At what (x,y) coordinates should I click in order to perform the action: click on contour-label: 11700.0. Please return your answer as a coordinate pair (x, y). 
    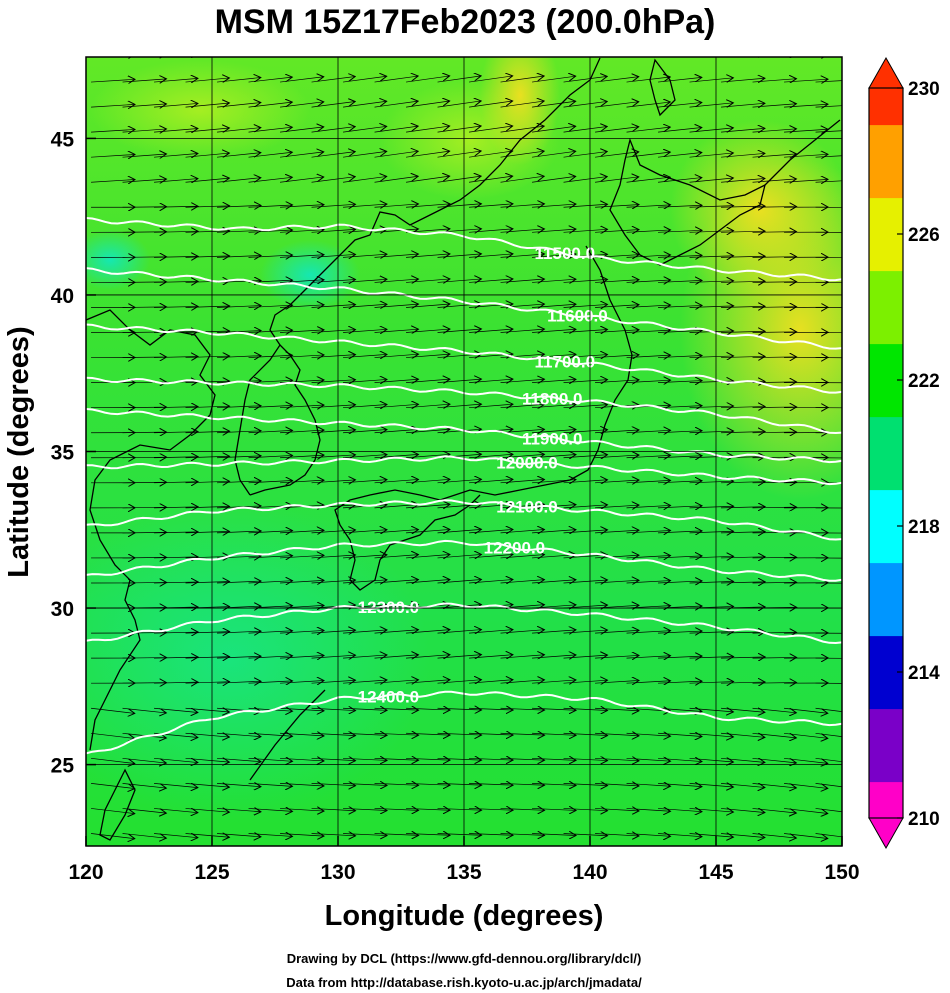
    Looking at the image, I should click on (565, 361).